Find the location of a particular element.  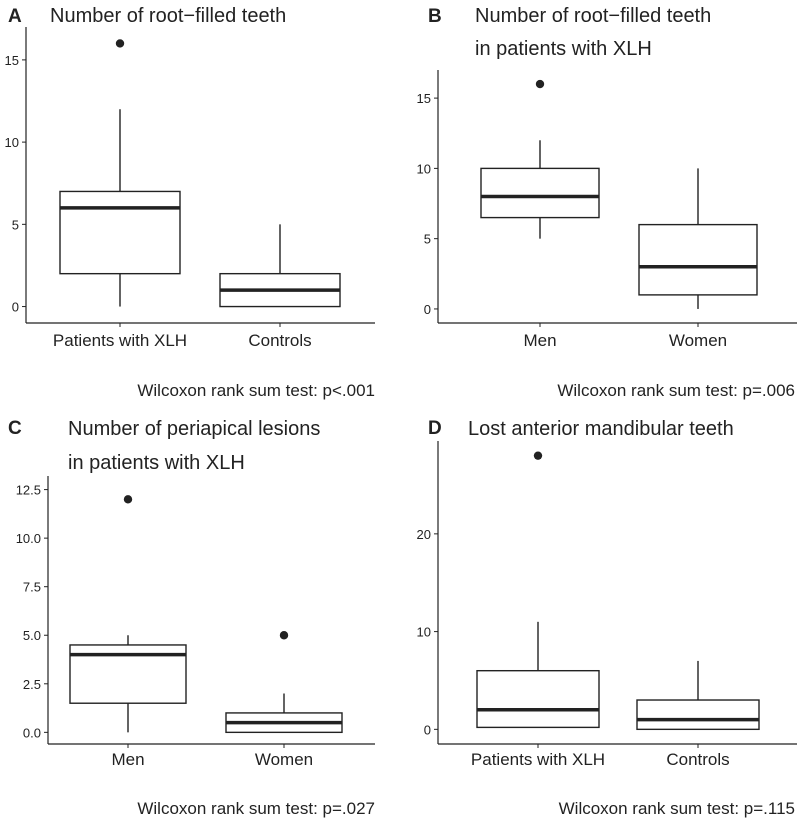

y-tick-label: 20 is located at coordinates (424, 534).